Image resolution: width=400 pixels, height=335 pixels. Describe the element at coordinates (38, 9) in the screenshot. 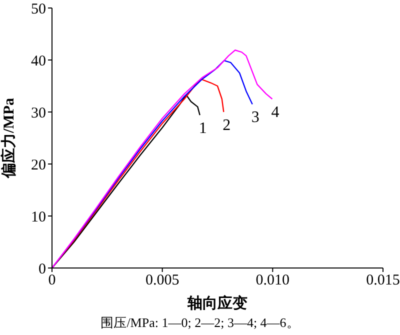

I see `y-tick-label: 50` at that location.